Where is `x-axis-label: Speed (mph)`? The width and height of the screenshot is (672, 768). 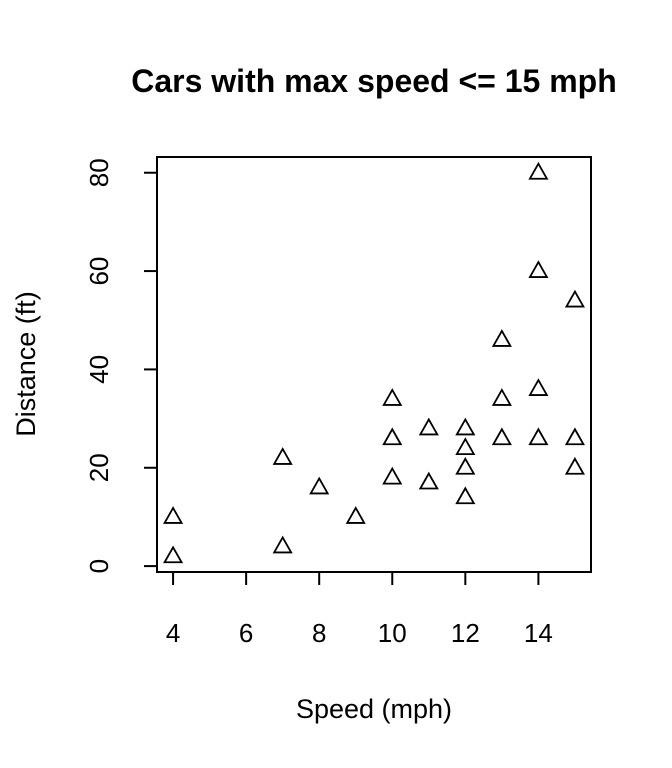 x-axis-label: Speed (mph) is located at coordinates (374, 709).